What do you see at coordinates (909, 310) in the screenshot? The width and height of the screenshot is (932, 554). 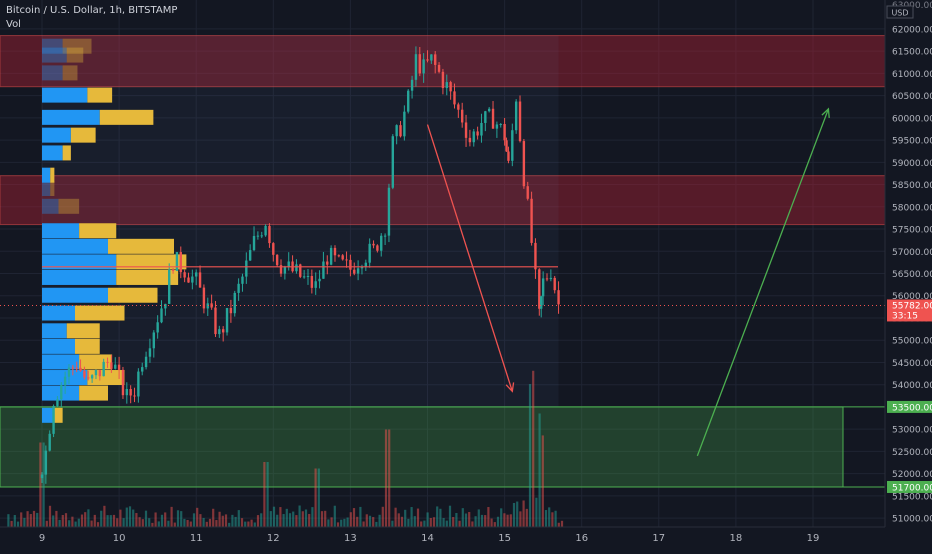 I see `current-price-badge` at bounding box center [909, 310].